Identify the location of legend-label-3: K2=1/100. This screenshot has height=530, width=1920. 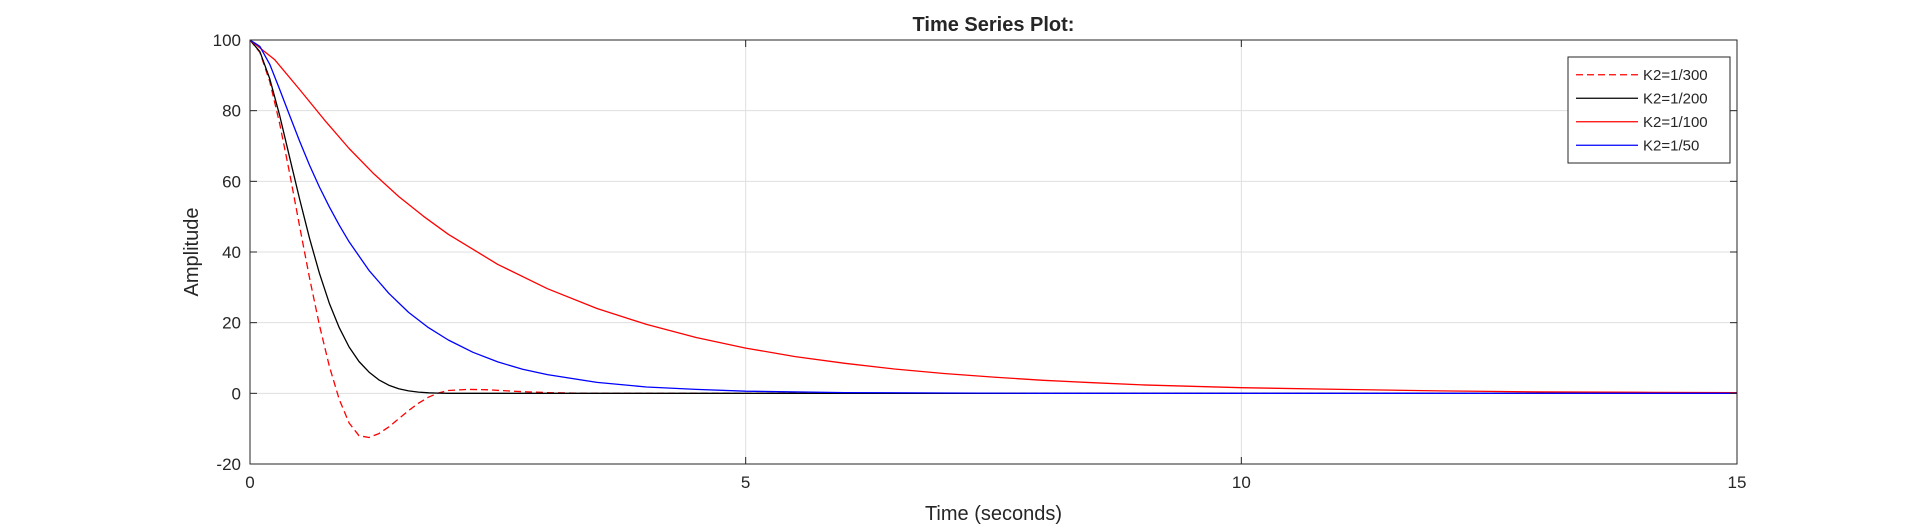
(1675, 122).